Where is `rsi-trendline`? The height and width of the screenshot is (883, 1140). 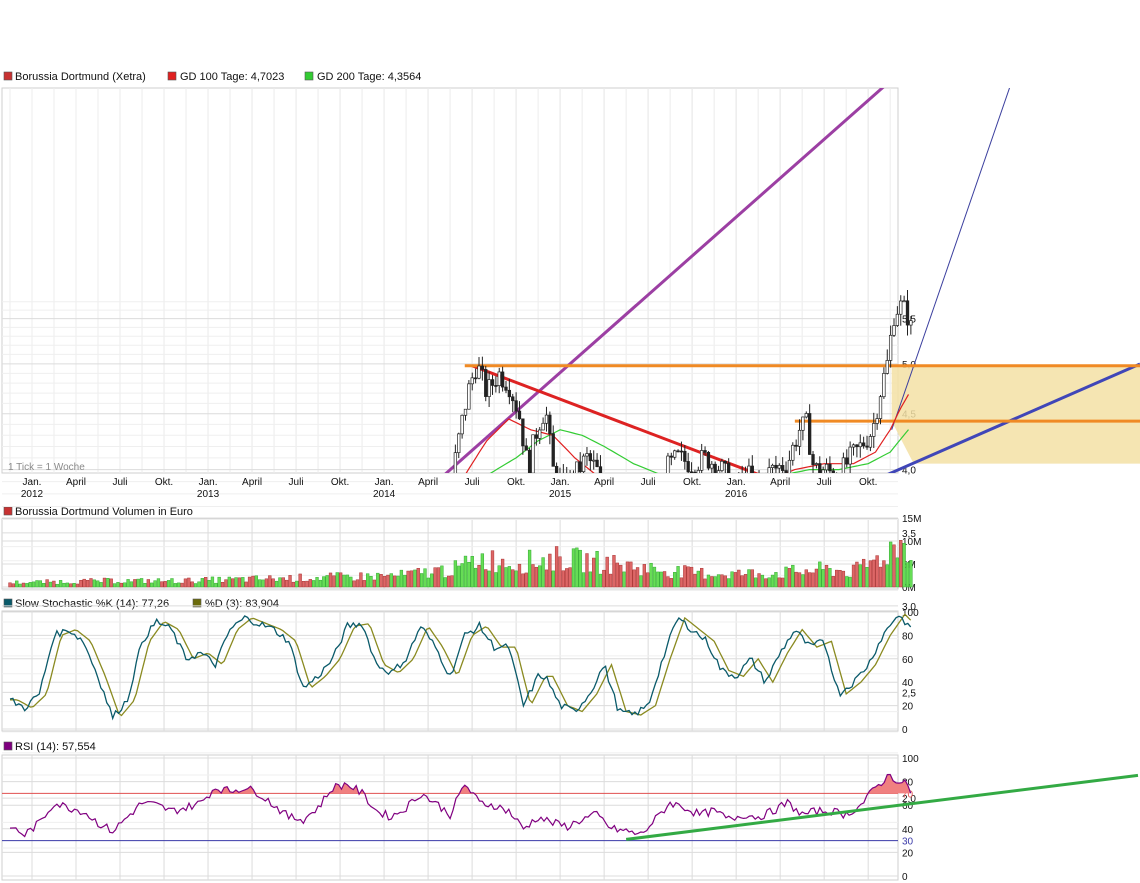
rsi-trendline is located at coordinates (882, 807).